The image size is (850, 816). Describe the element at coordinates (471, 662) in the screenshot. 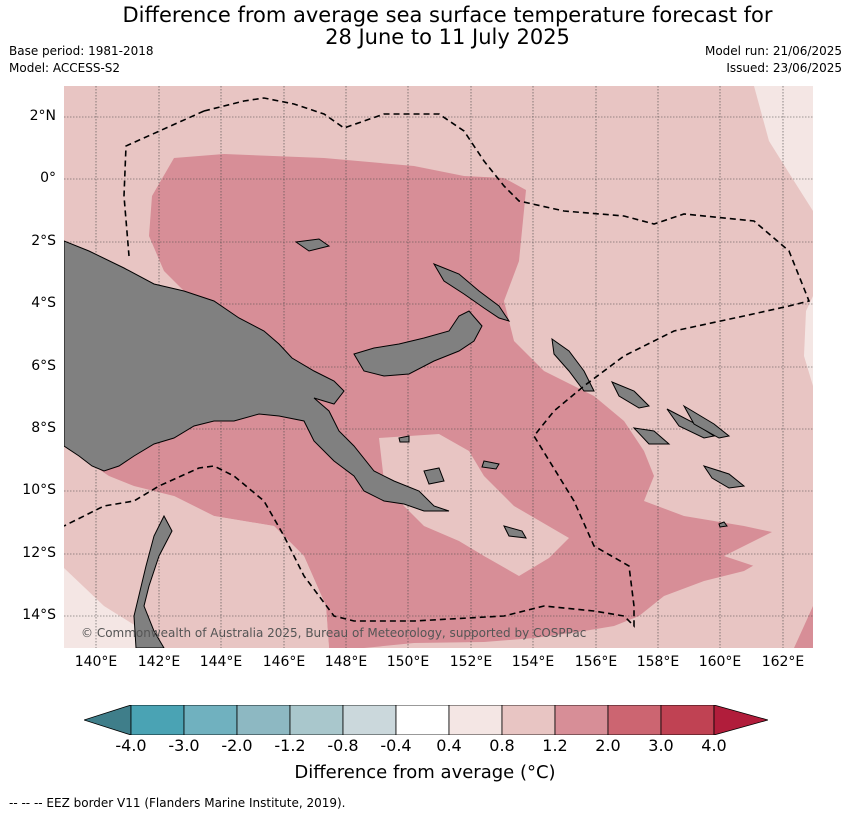

I see `lon-label: 152°E` at that location.